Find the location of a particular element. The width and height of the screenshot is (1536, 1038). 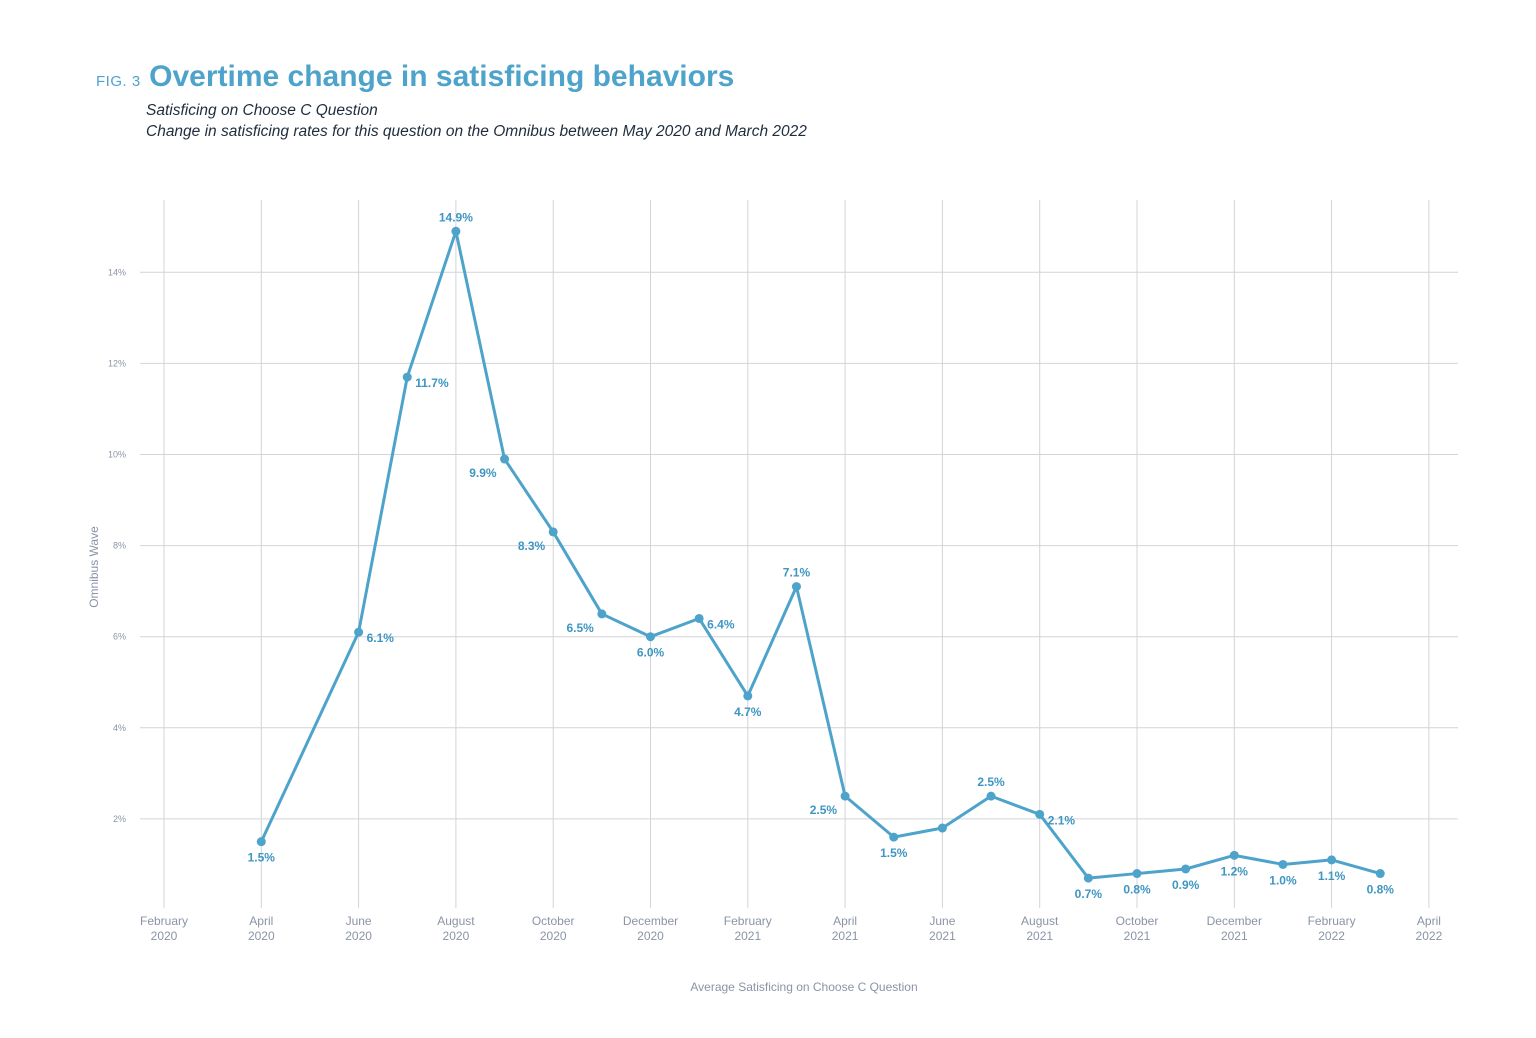

data-label: 1.0% is located at coordinates (1283, 880).